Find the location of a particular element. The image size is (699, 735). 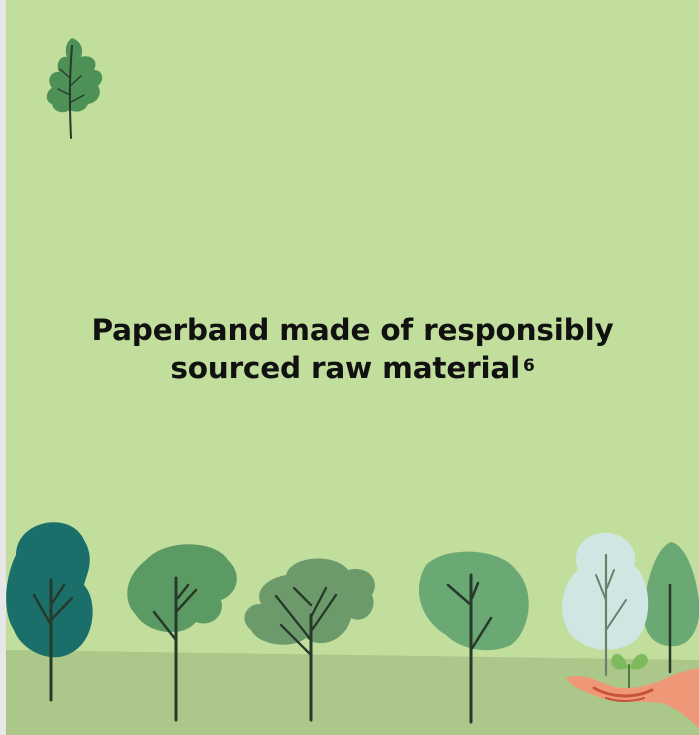

tree-dark-teal is located at coordinates (49, 612).